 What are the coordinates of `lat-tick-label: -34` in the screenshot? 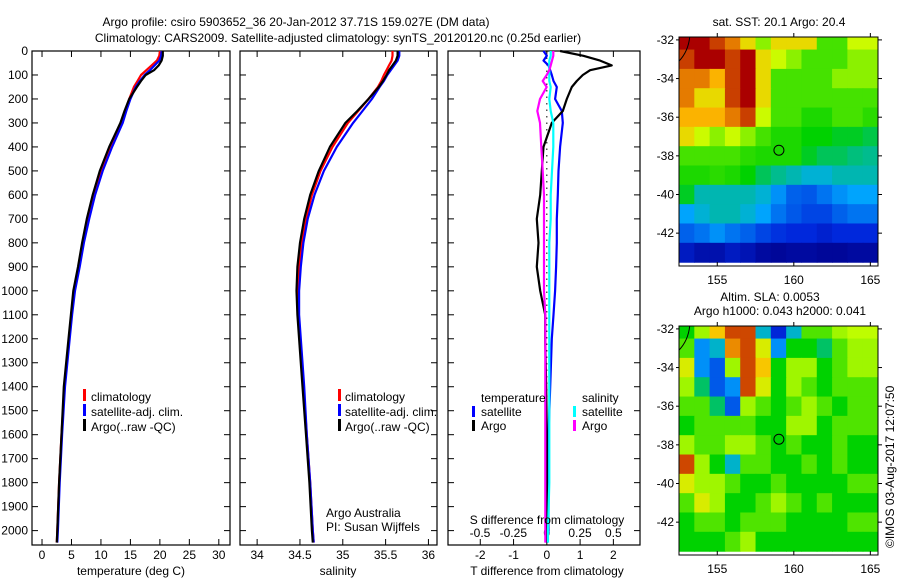 It's located at (666, 368).